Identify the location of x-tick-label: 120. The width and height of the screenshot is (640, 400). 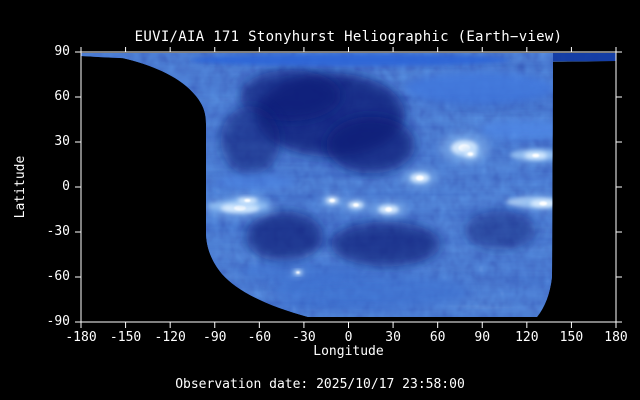
(527, 337).